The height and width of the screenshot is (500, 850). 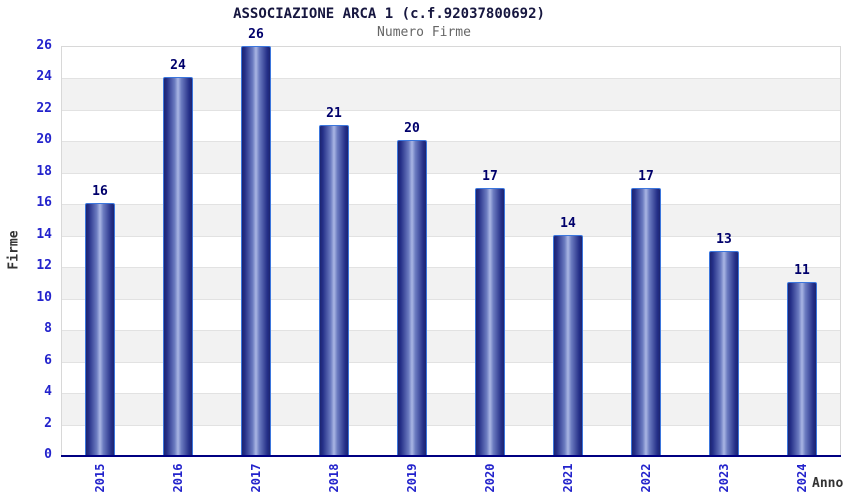 What do you see at coordinates (334, 478) in the screenshot?
I see `x-tick-label-2018: 2018` at bounding box center [334, 478].